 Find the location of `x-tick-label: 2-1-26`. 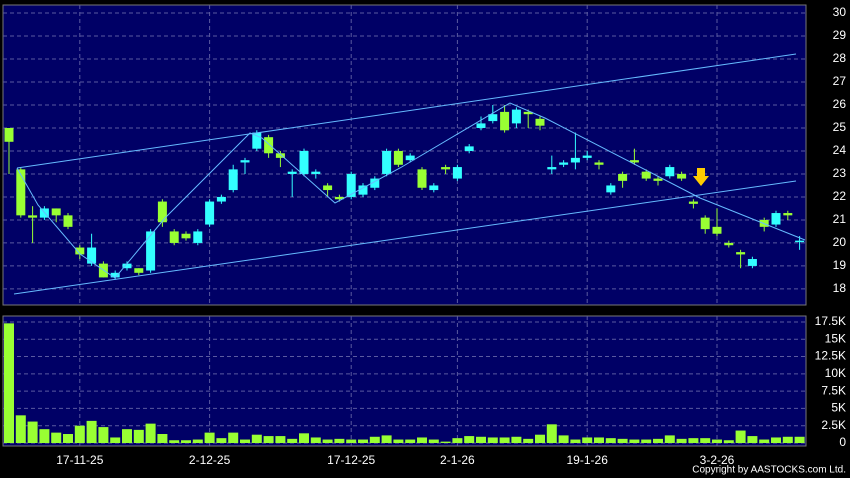

x-tick-label: 2-1-26 is located at coordinates (457, 460).